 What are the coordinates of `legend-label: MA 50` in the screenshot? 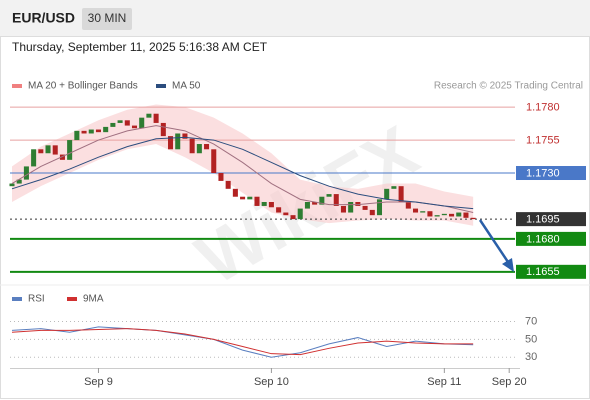 It's located at (186, 86).